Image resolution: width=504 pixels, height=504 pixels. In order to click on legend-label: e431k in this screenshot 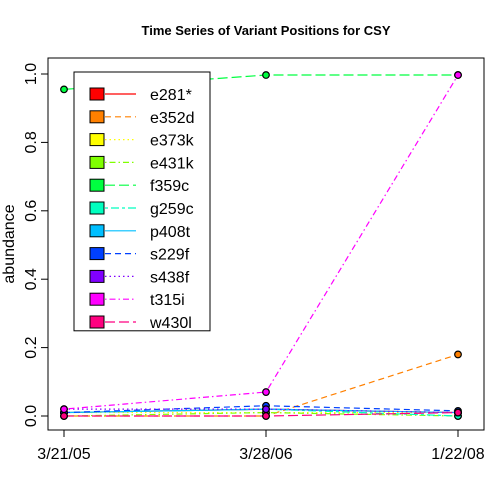, I will do `click(172, 163)`.